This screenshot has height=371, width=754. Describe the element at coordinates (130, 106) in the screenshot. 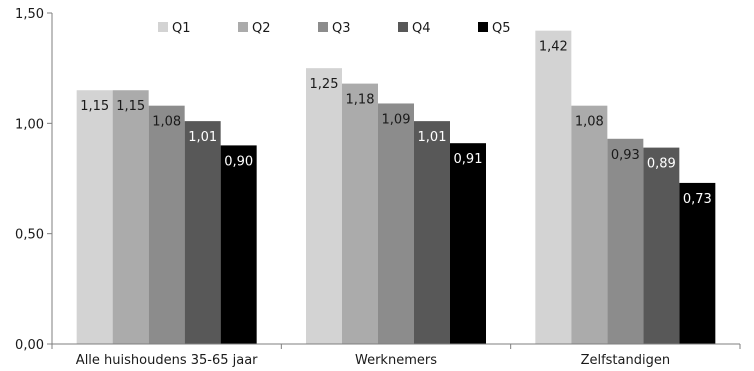

I see `data-label-q2-0: 1,15` at that location.